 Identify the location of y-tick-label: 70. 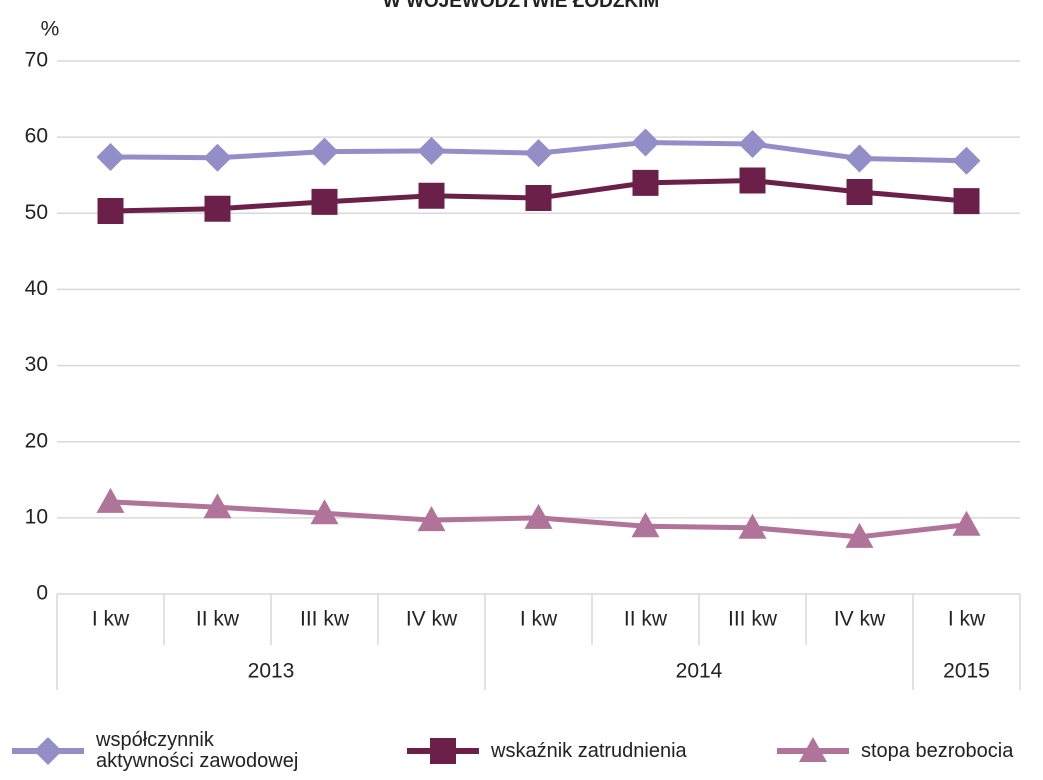
(36, 60).